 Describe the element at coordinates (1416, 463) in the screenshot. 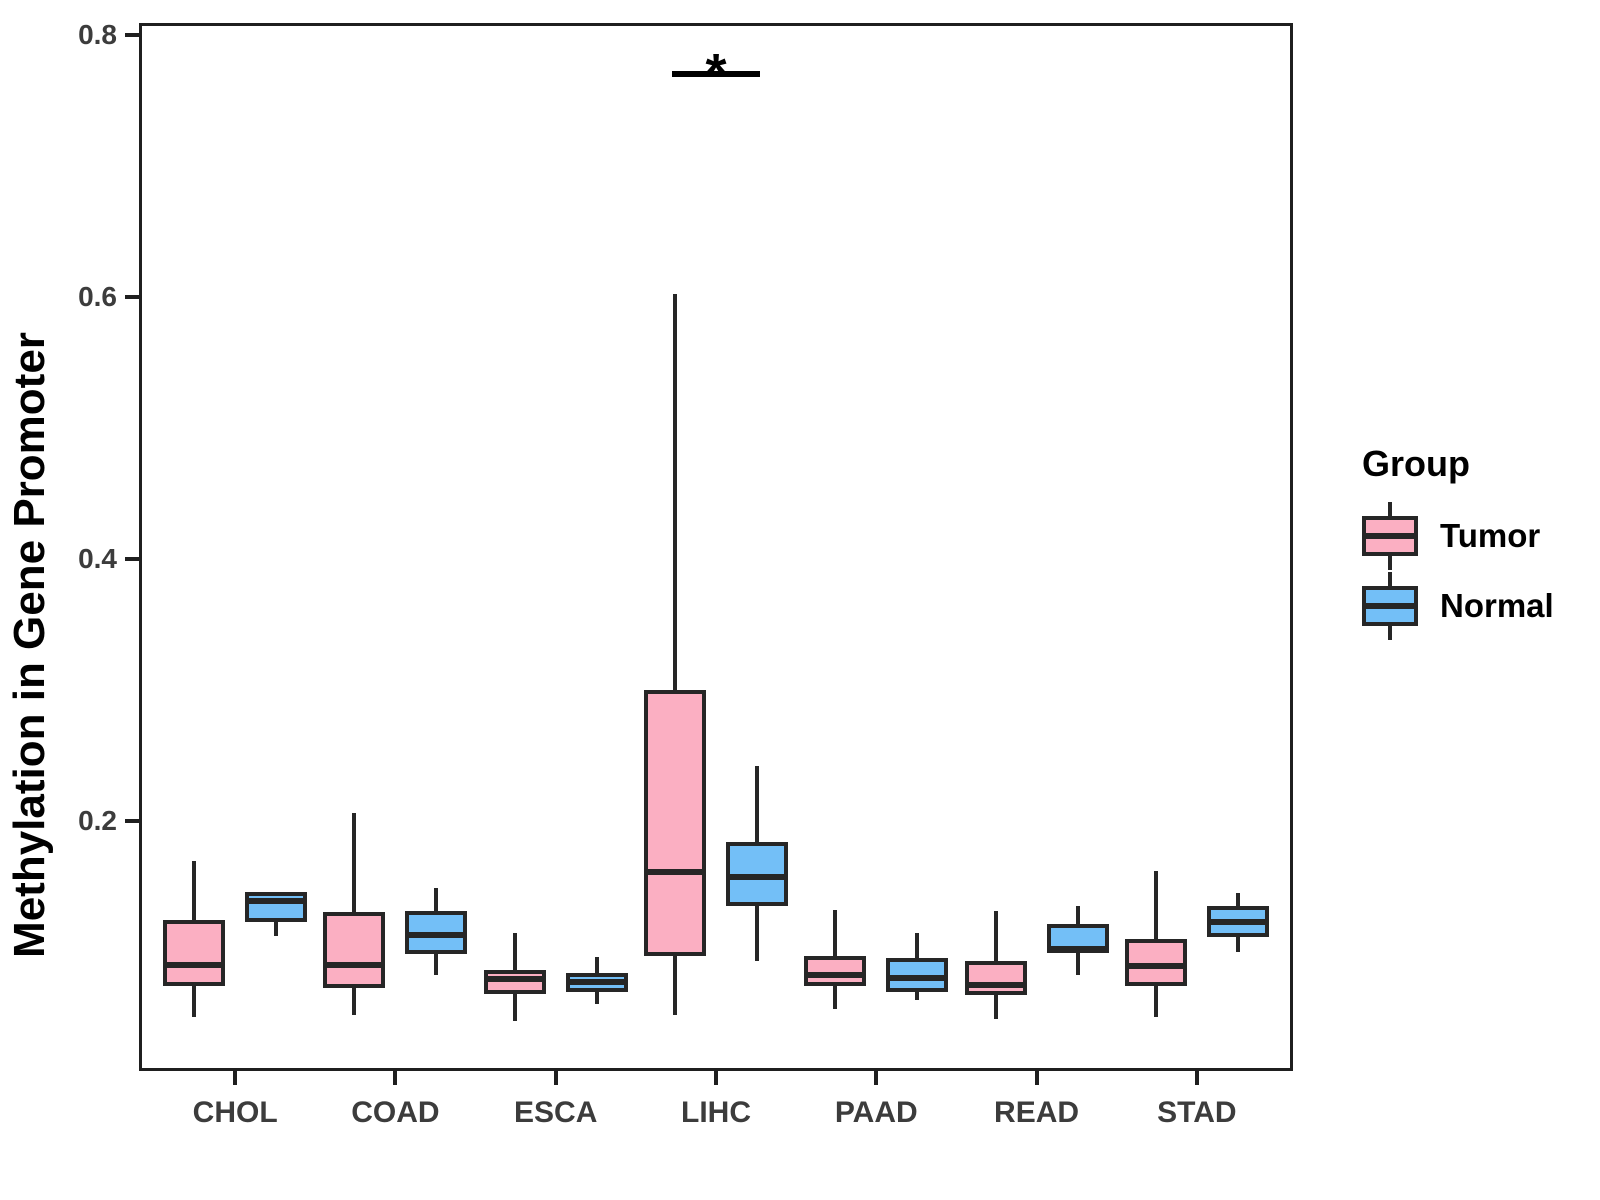

I see `legend-title: Group` at that location.